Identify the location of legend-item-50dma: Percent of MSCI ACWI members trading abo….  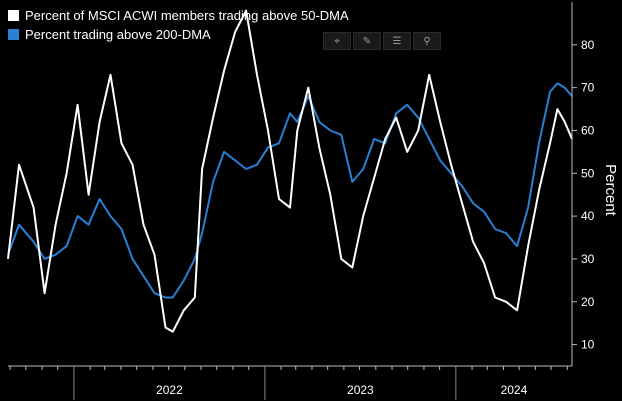
(178, 15).